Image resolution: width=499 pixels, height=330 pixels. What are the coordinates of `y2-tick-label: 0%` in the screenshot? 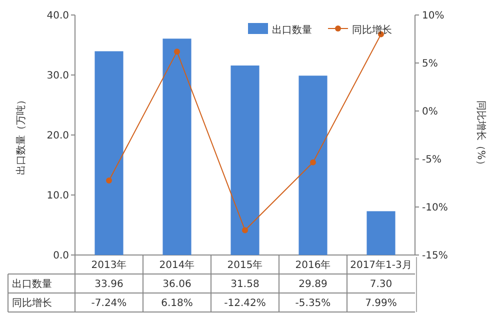 It's located at (430, 112).